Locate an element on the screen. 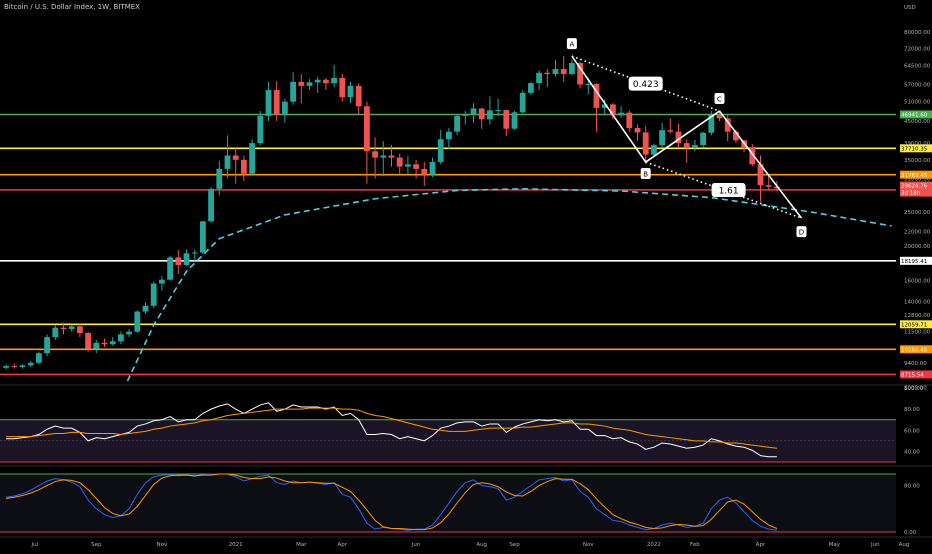  y-tick-label: 64500.00 is located at coordinates (917, 66).